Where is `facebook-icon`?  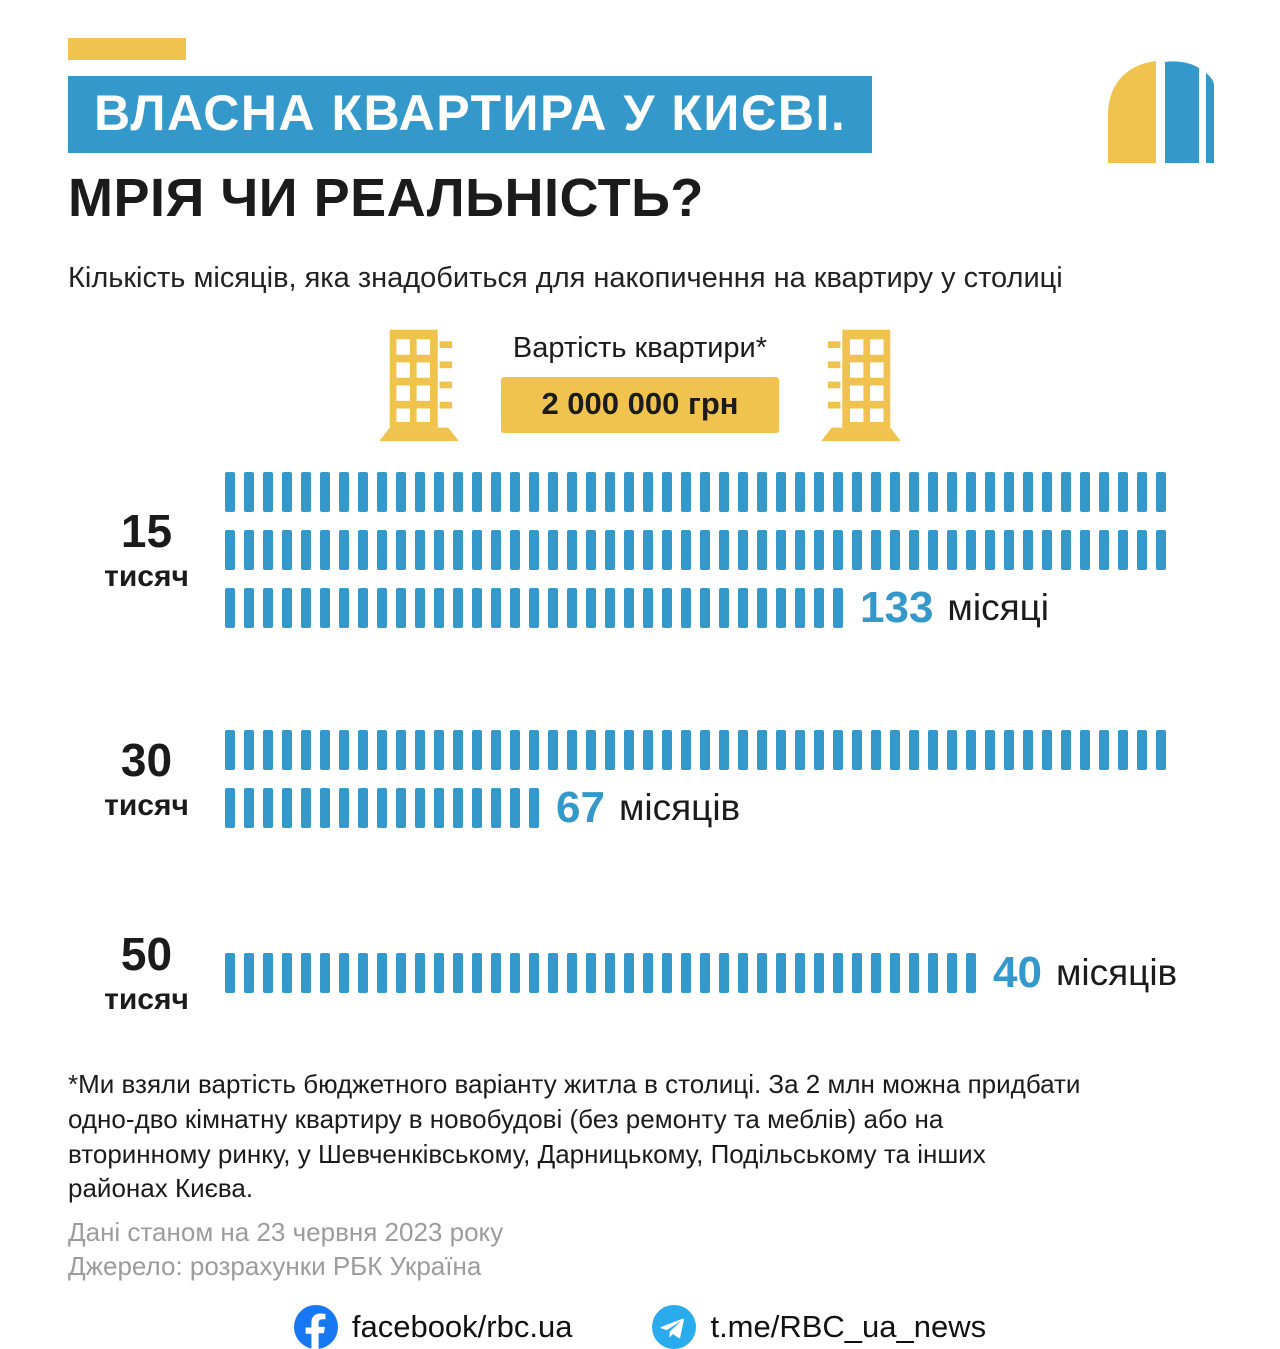
facebook-icon is located at coordinates (315, 1327).